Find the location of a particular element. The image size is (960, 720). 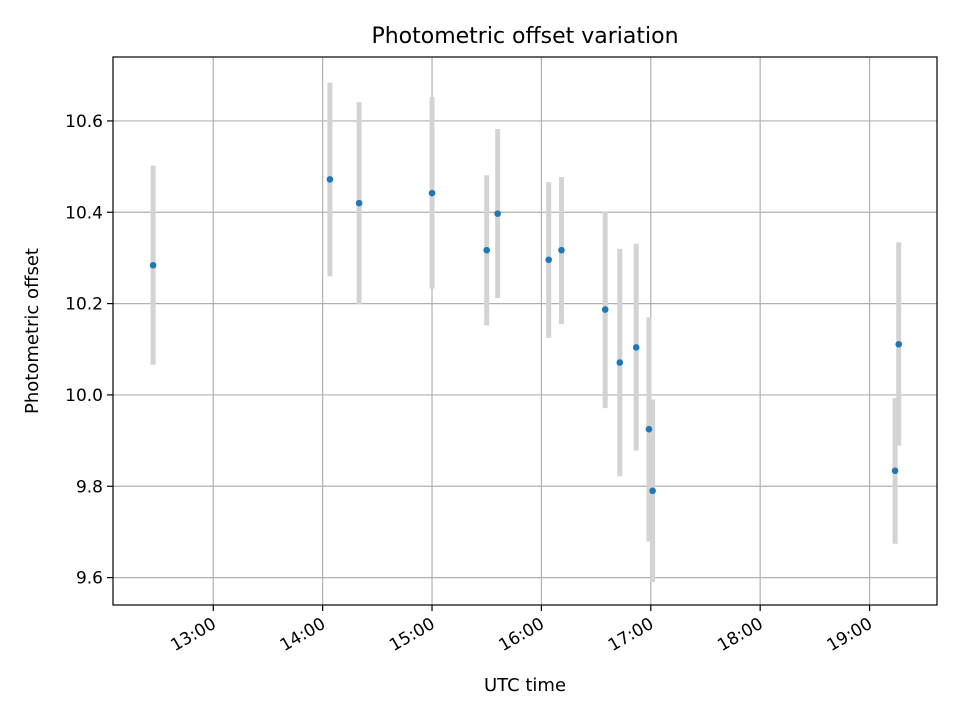

y-axis-label: Photometric offset is located at coordinates (32, 331).